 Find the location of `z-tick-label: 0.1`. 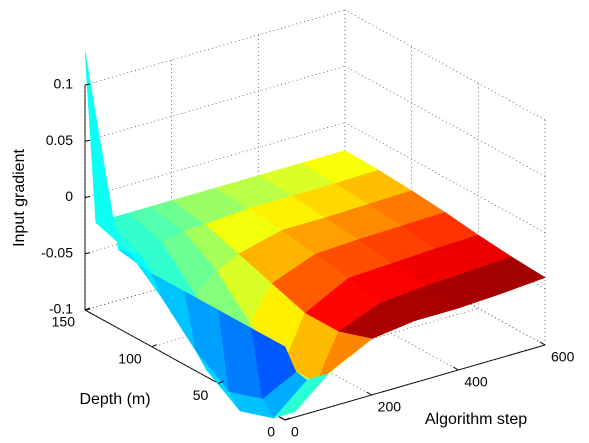

z-tick-label: 0.1 is located at coordinates (64, 84).